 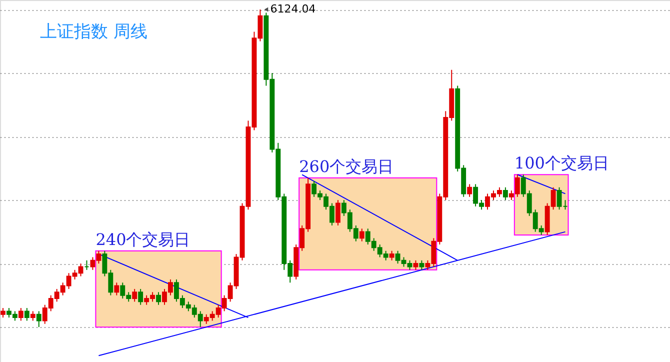 What do you see at coordinates (94, 32) in the screenshot?
I see `text: 上证指数 周线` at bounding box center [94, 32].